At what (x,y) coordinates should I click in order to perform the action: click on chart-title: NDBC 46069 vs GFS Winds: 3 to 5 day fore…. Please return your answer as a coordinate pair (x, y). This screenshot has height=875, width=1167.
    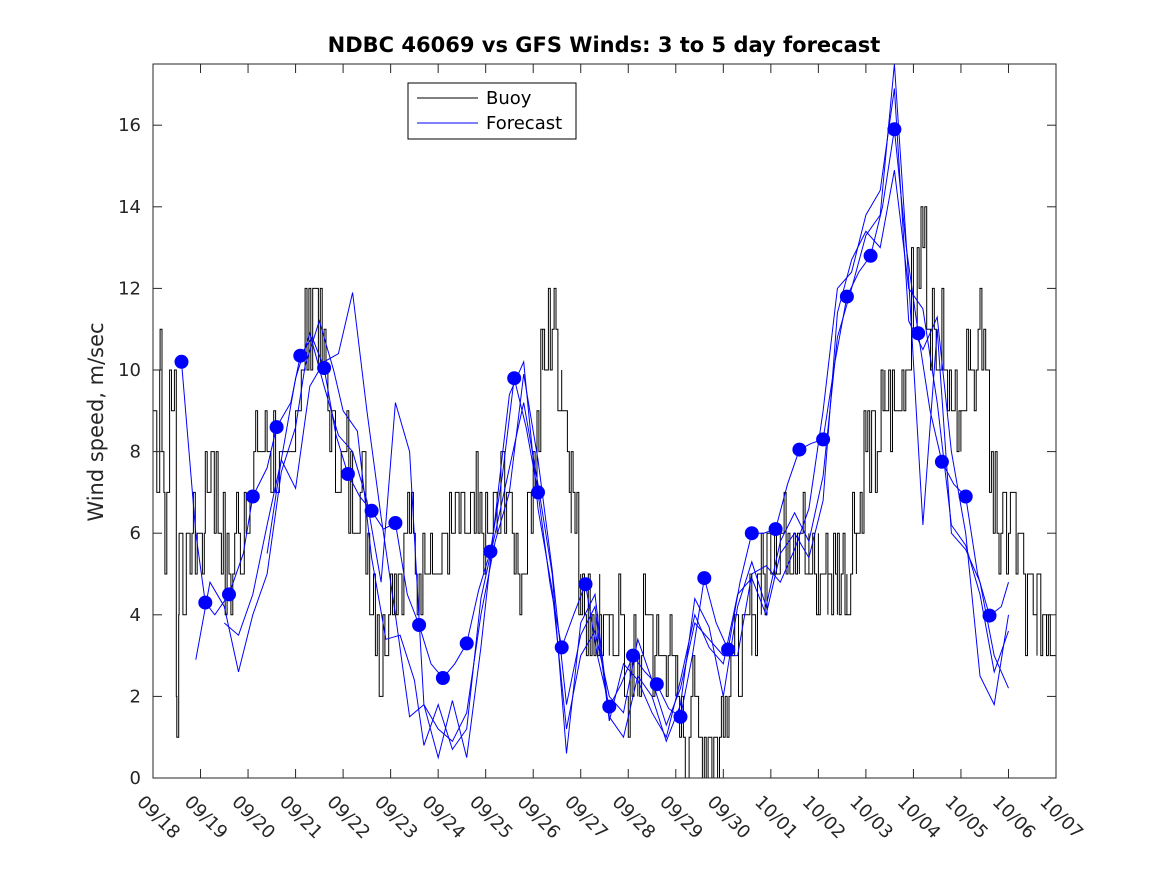
    Looking at the image, I should click on (604, 45).